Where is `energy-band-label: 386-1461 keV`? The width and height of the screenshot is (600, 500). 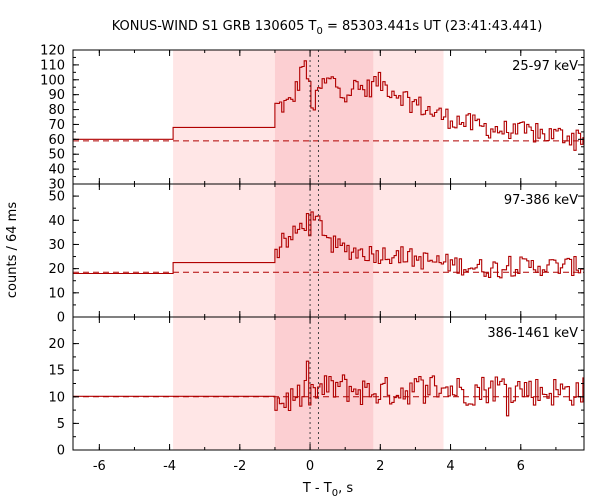
energy-band-label: 386-1461 keV is located at coordinates (532, 333).